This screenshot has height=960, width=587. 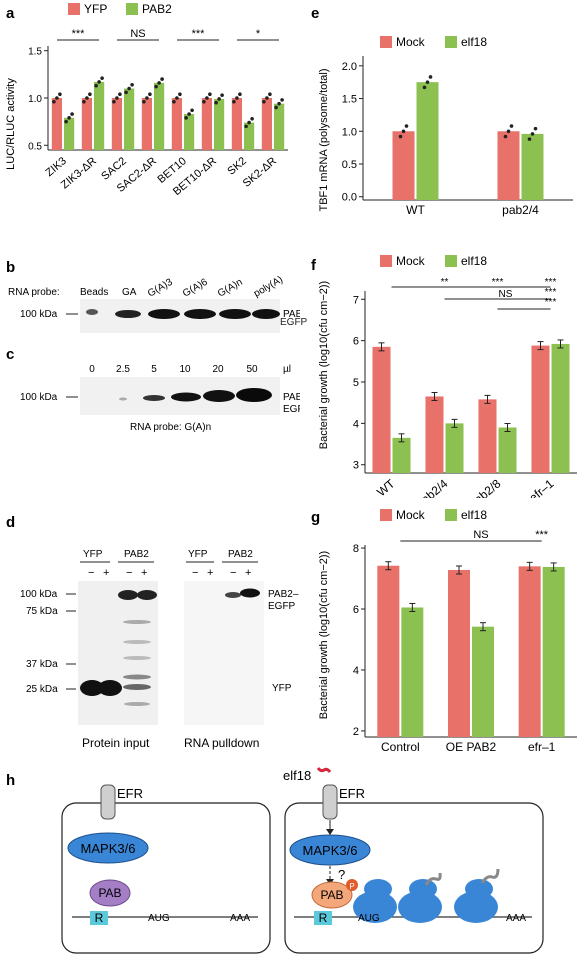 I want to click on chart-e-ytick-label-1: 0.5, so click(x=349, y=165).